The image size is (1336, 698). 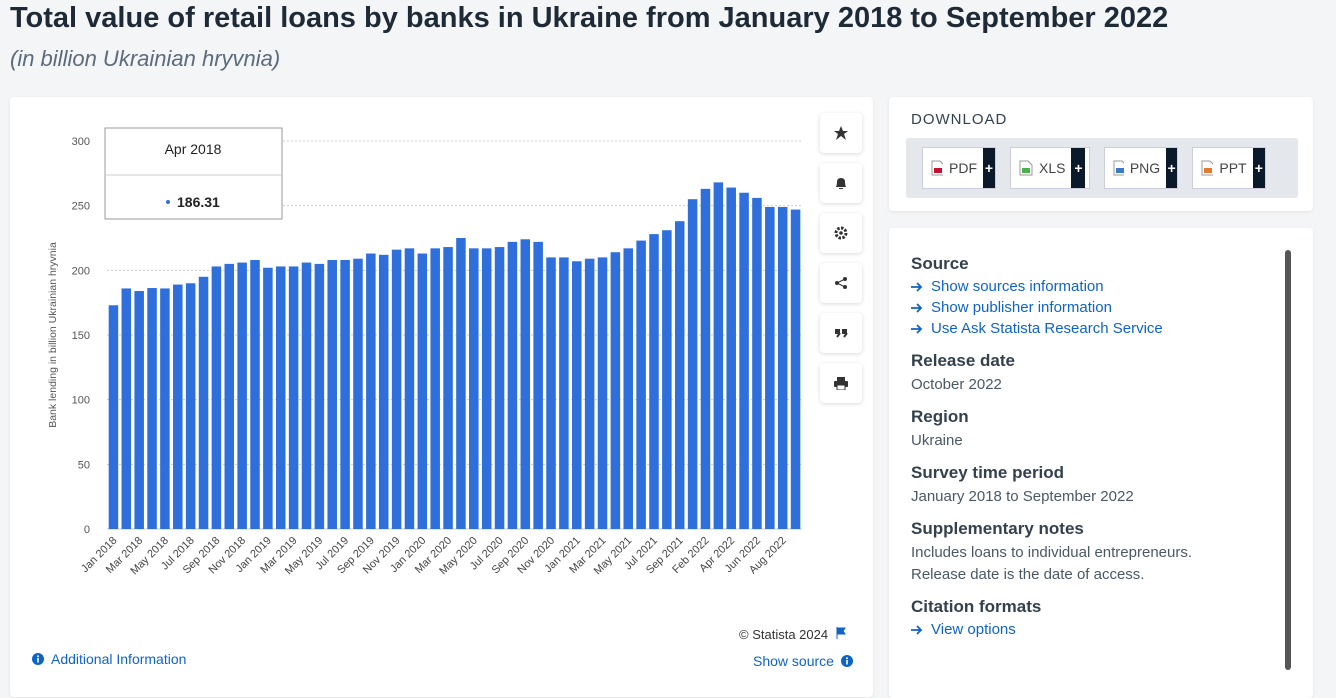 What do you see at coordinates (841, 133) in the screenshot?
I see `favorite-button` at bounding box center [841, 133].